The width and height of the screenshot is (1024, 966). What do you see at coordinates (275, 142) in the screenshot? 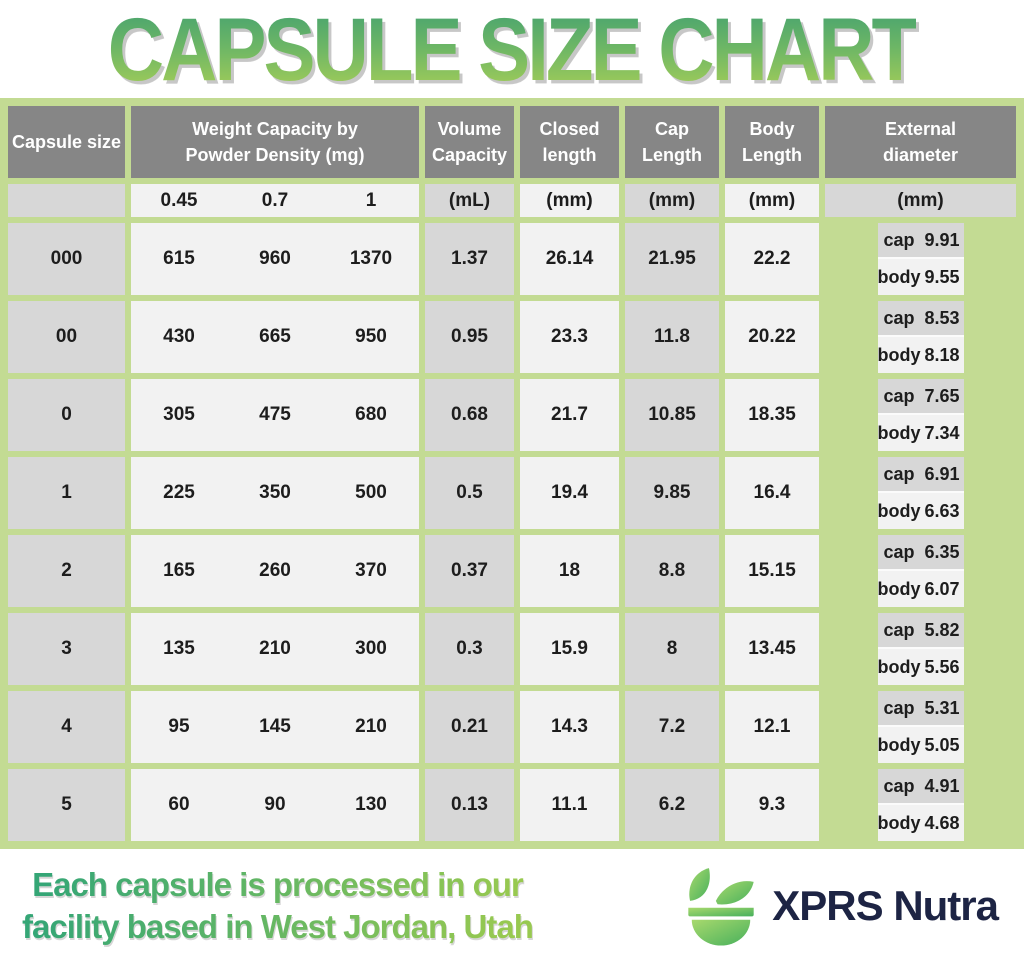
I see `col-header-weight-capacity: Weight Capacity by Powder Density (mg)` at bounding box center [275, 142].